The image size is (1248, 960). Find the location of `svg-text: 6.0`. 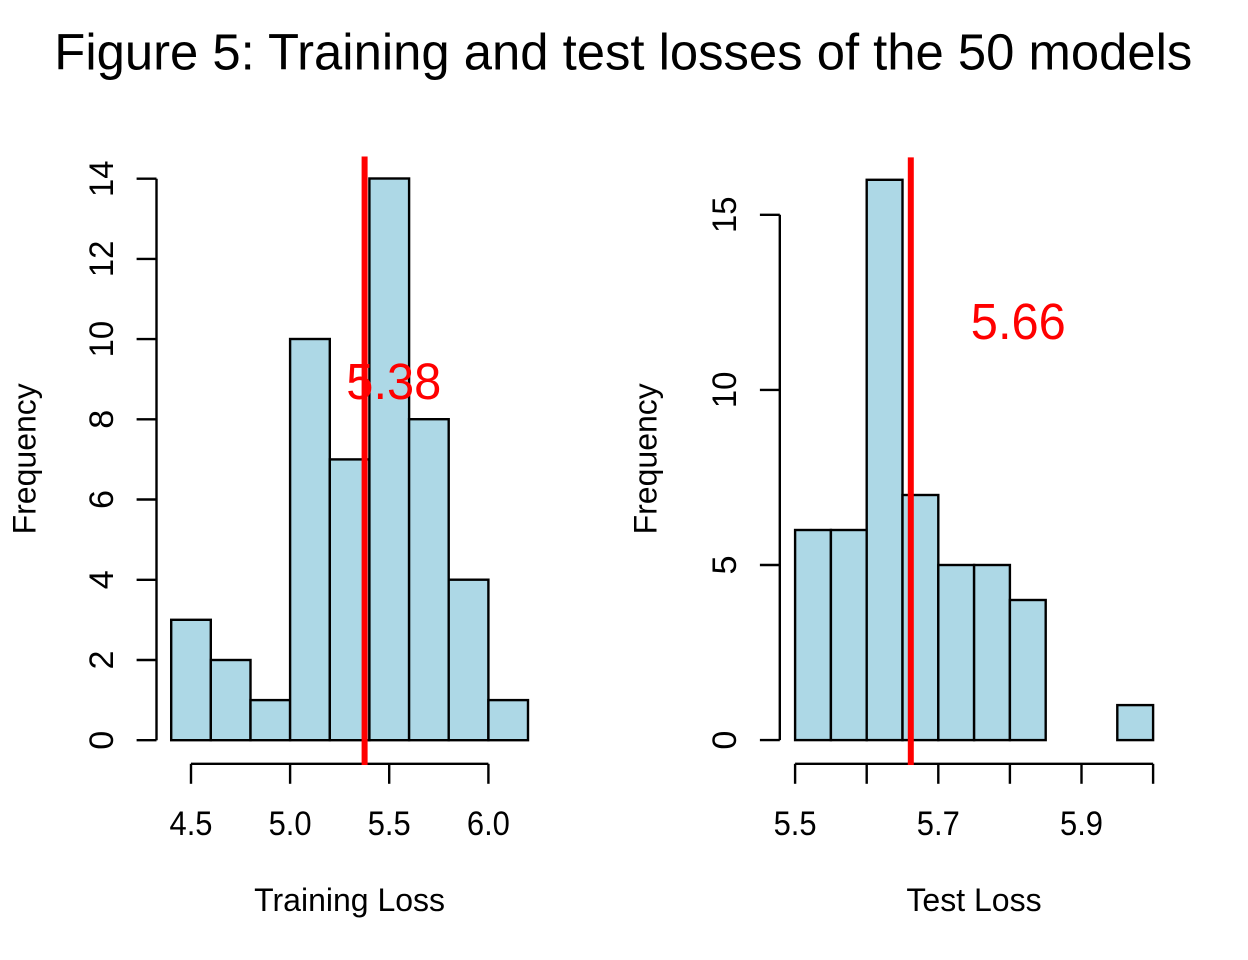

svg-text: 6.0 is located at coordinates (488, 824).